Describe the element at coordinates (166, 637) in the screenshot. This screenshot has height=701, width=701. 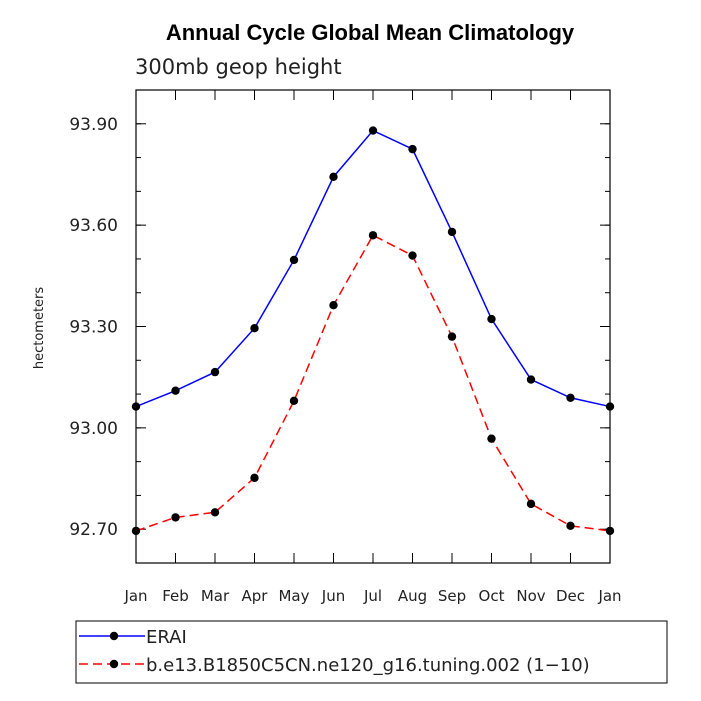
I see `legend-label: ERAI` at that location.